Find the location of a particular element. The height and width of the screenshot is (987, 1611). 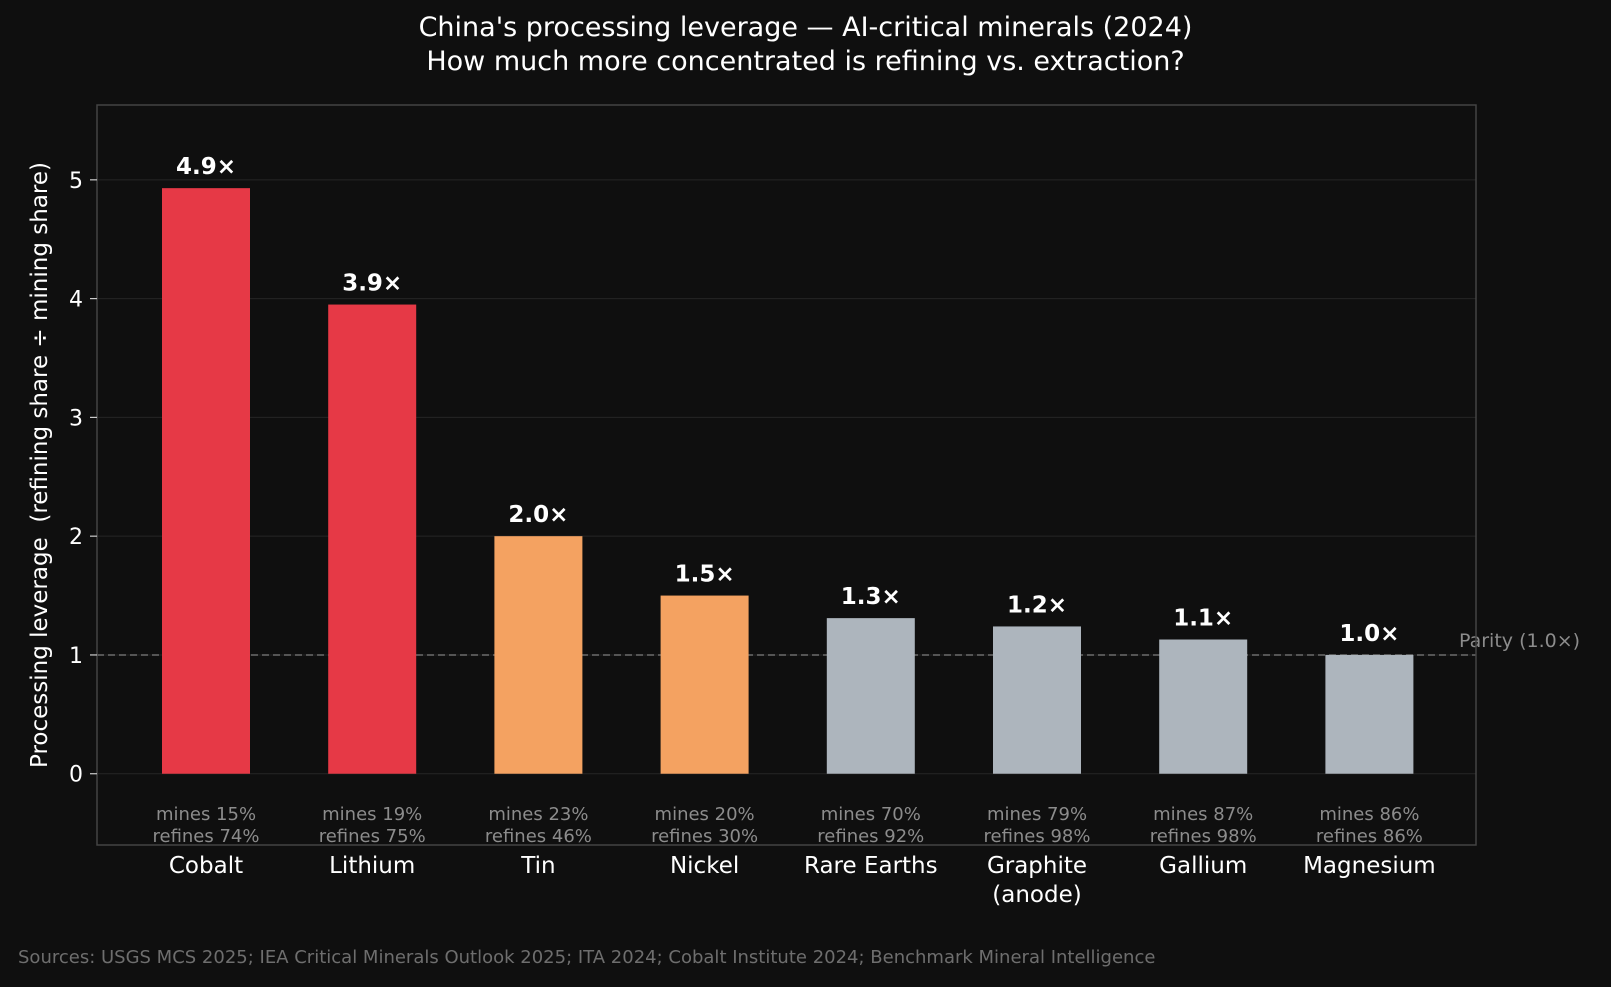

bar-gallium is located at coordinates (1203, 706).